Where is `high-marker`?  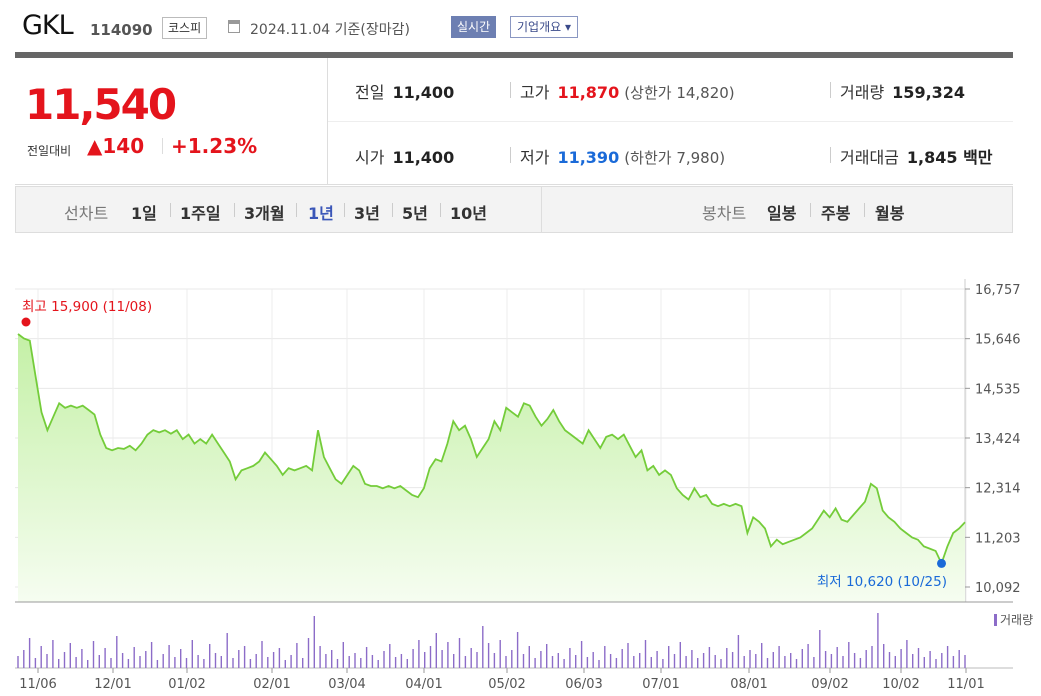 high-marker is located at coordinates (26, 322).